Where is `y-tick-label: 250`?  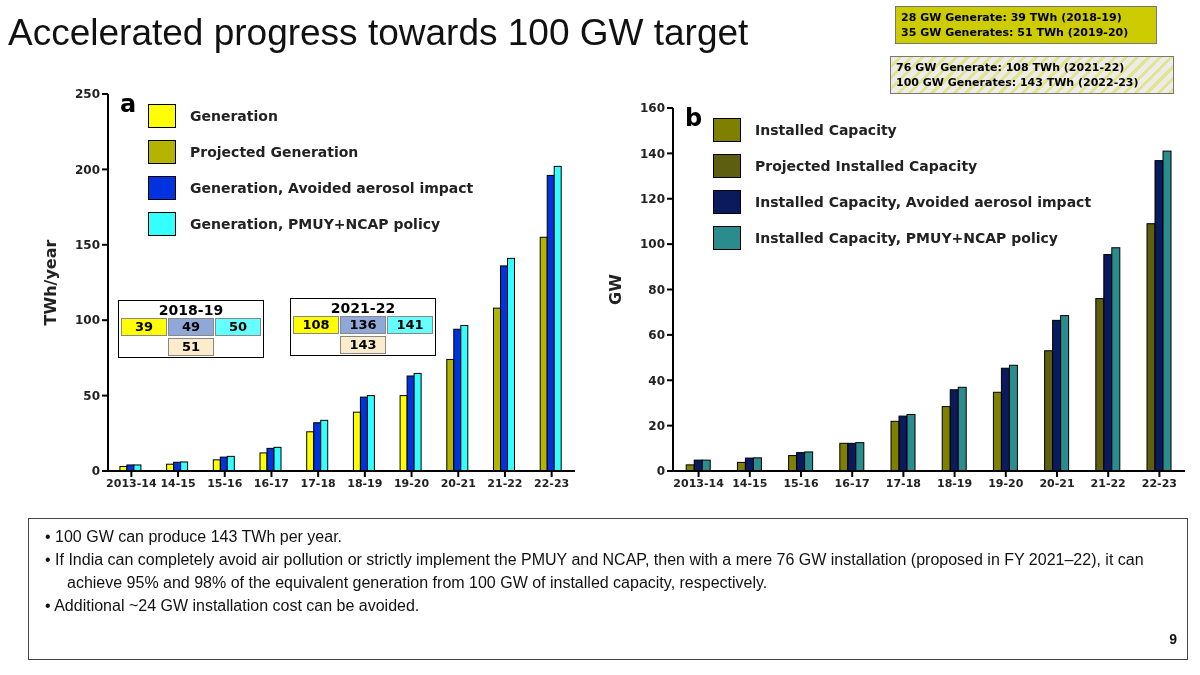
y-tick-label: 250 is located at coordinates (87, 94).